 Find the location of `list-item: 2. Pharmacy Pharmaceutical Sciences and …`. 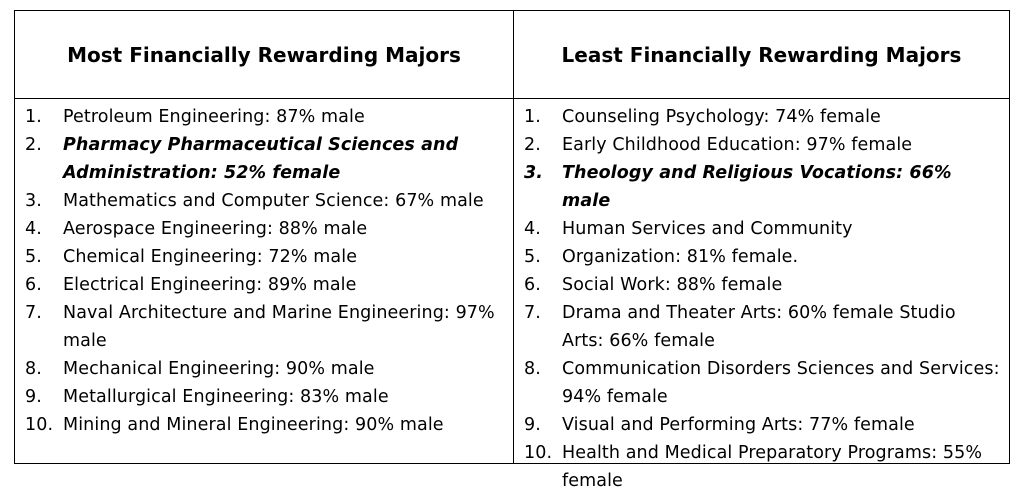

list-item: 2. Pharmacy Pharmaceutical Sciences and … is located at coordinates (264, 159).